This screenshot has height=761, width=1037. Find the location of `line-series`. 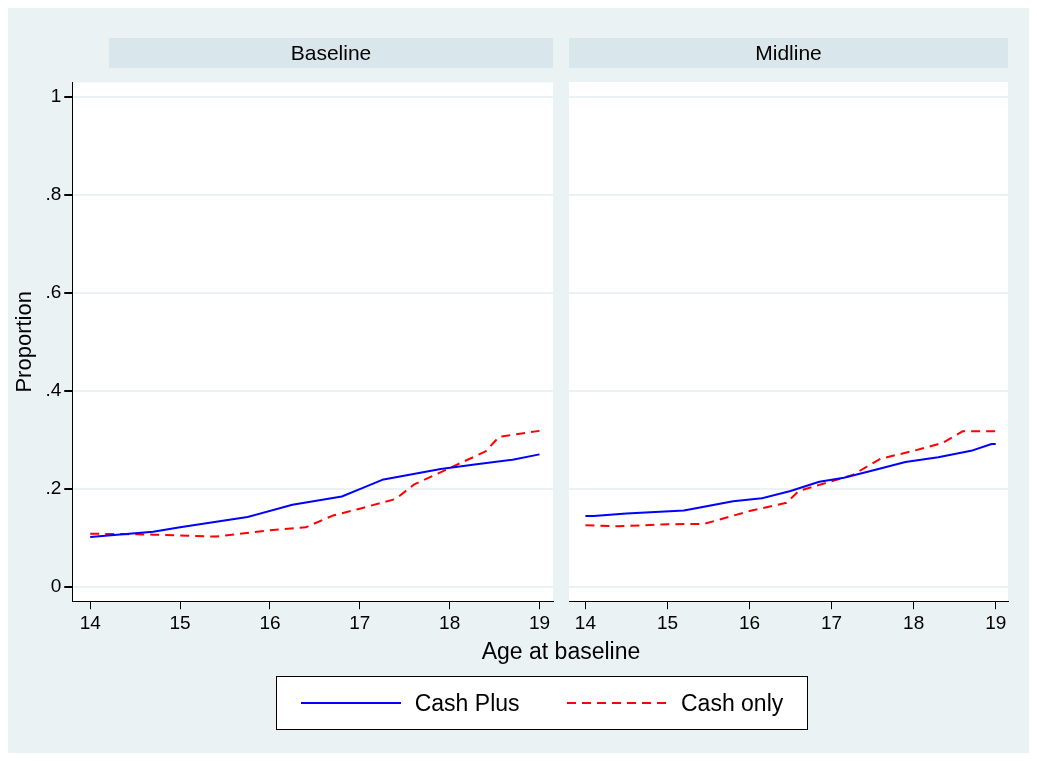

line-series is located at coordinates (315, 483).